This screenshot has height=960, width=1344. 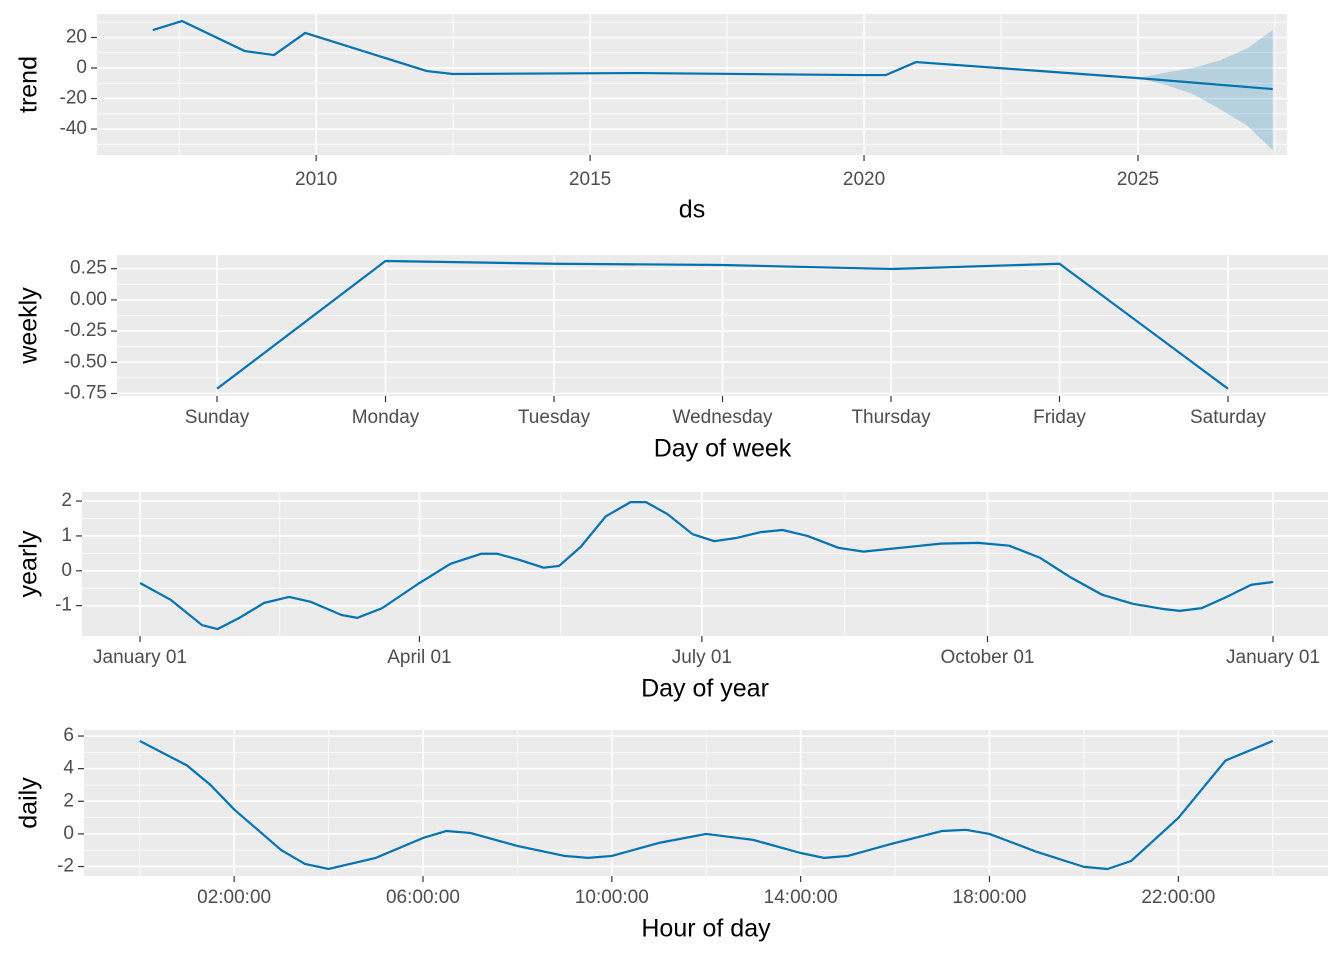 I want to click on y-tick-label: 1, so click(x=66, y=535).